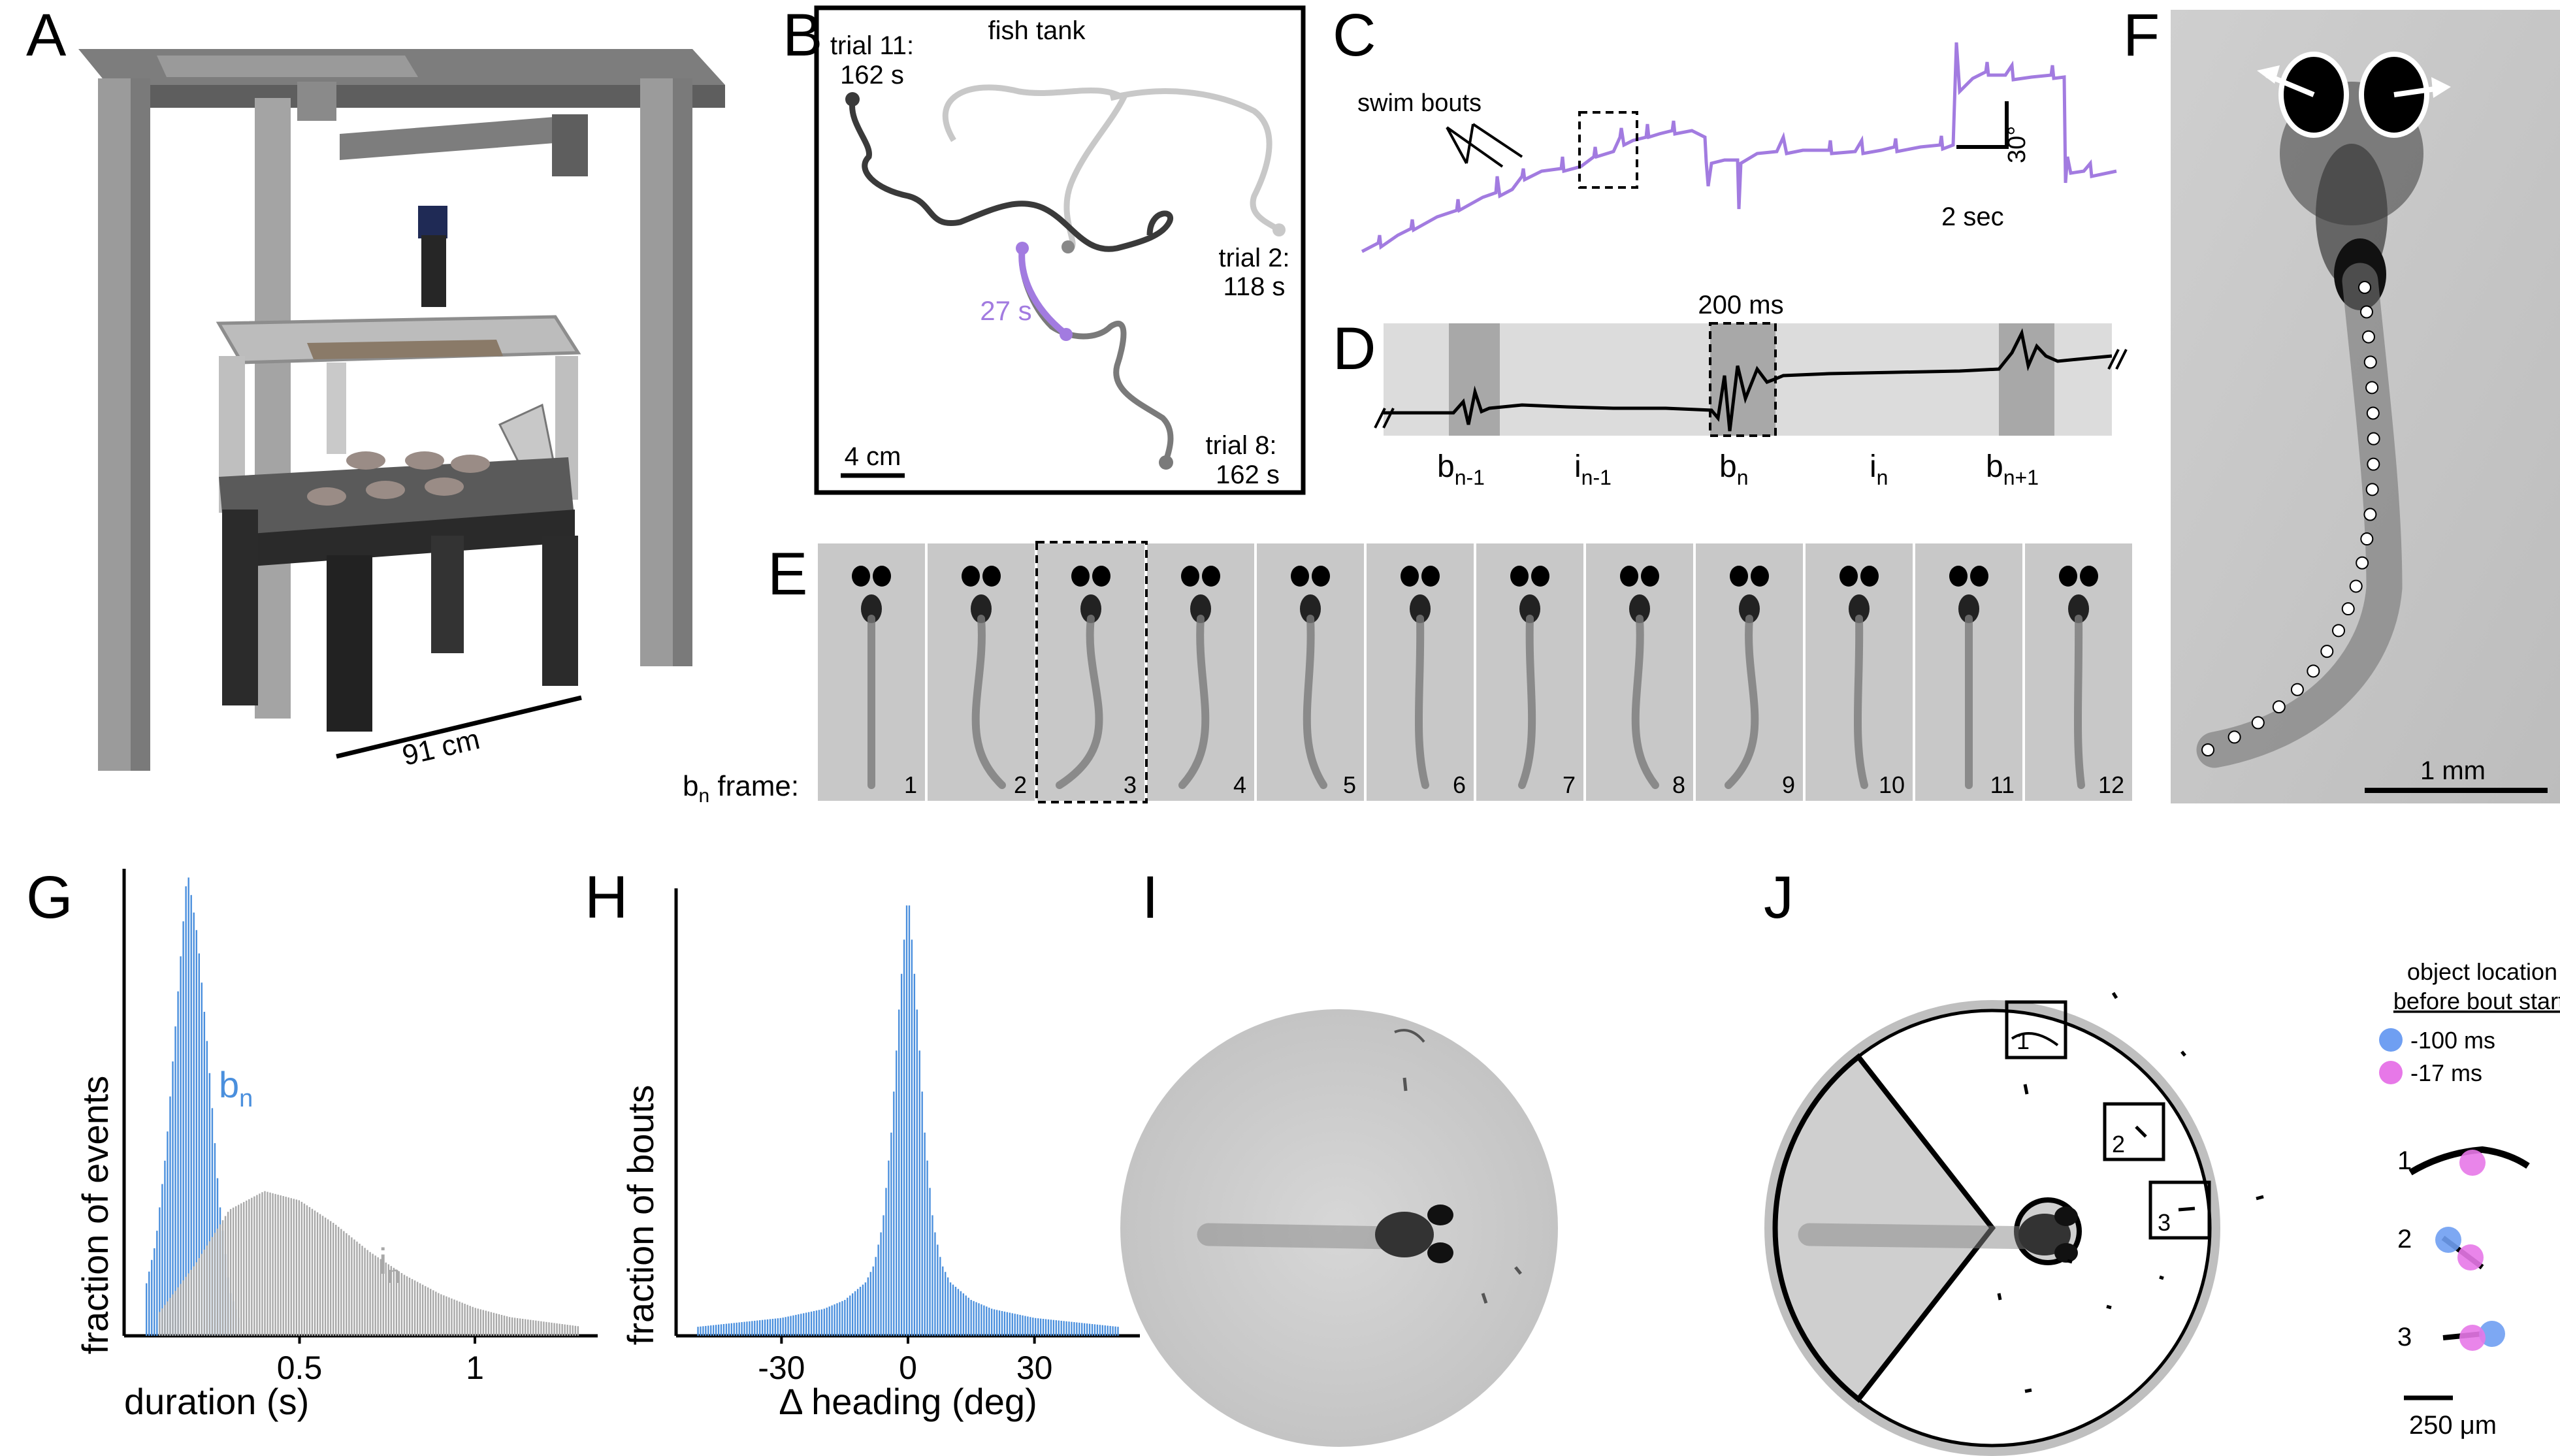 The width and height of the screenshot is (2560, 1456). I want to click on fish-frame: 7, so click(1529, 672).